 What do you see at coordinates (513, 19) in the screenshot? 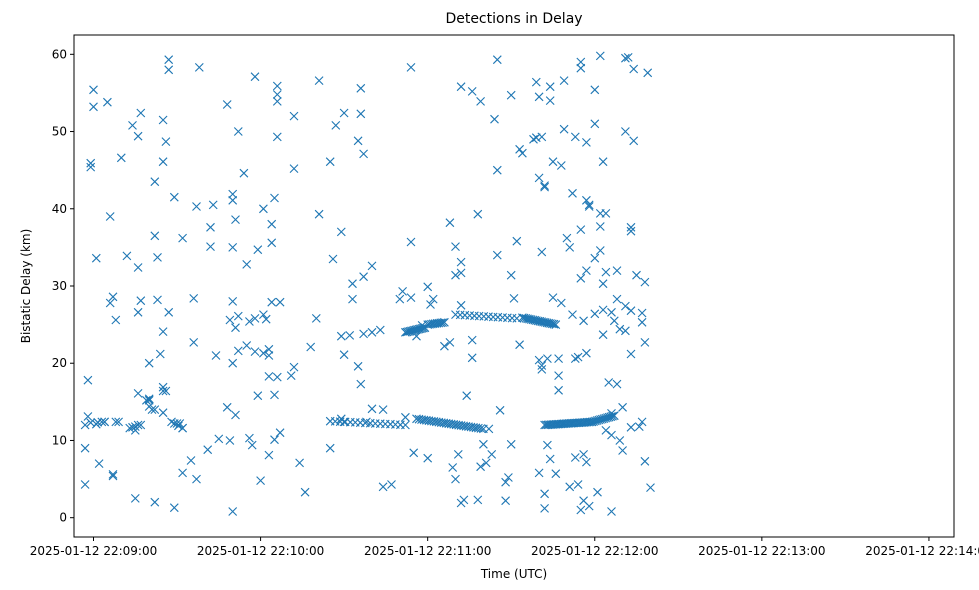
I see `chart-title: Detections in Delay` at bounding box center [513, 19].